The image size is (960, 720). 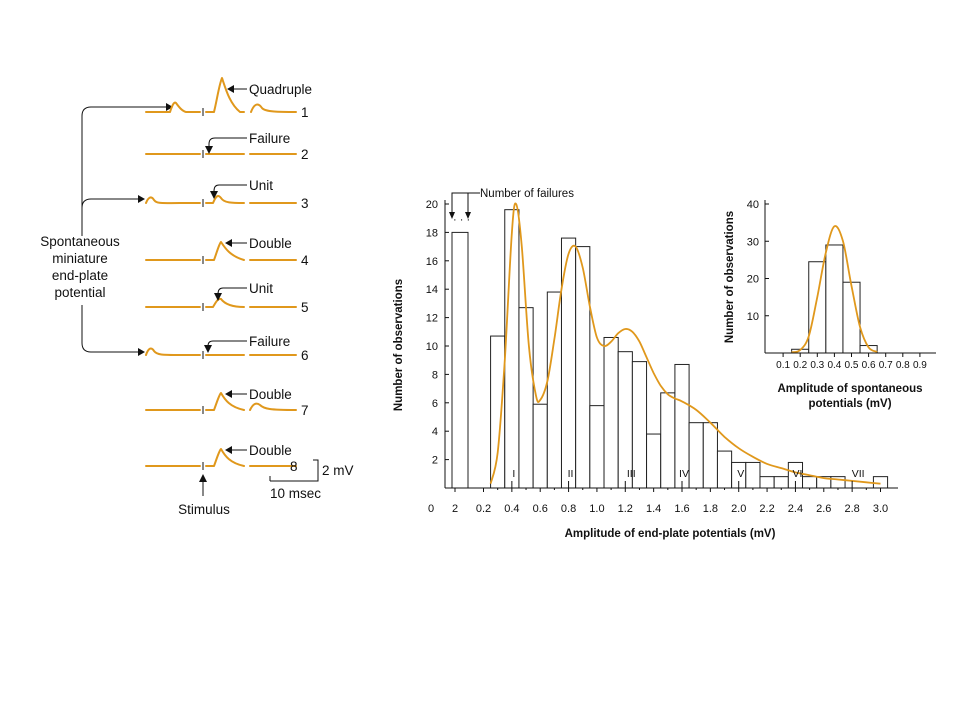 What do you see at coordinates (305, 260) in the screenshot?
I see `row-number: 4` at bounding box center [305, 260].